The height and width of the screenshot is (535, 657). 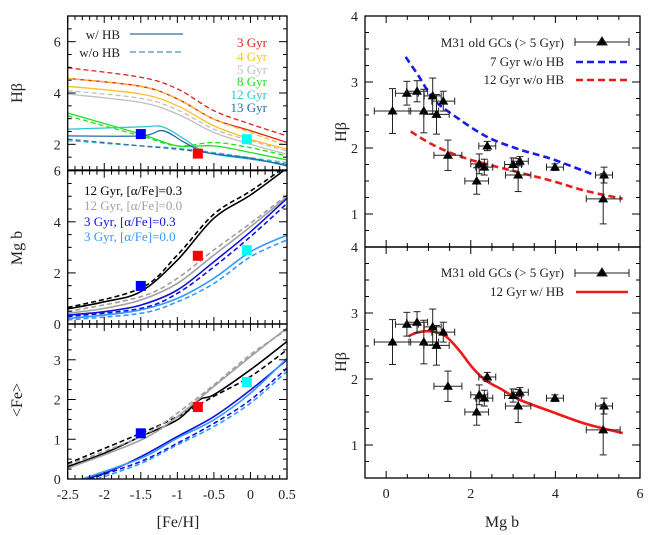 I want to click on x-tick-label: 4, so click(x=555, y=494).